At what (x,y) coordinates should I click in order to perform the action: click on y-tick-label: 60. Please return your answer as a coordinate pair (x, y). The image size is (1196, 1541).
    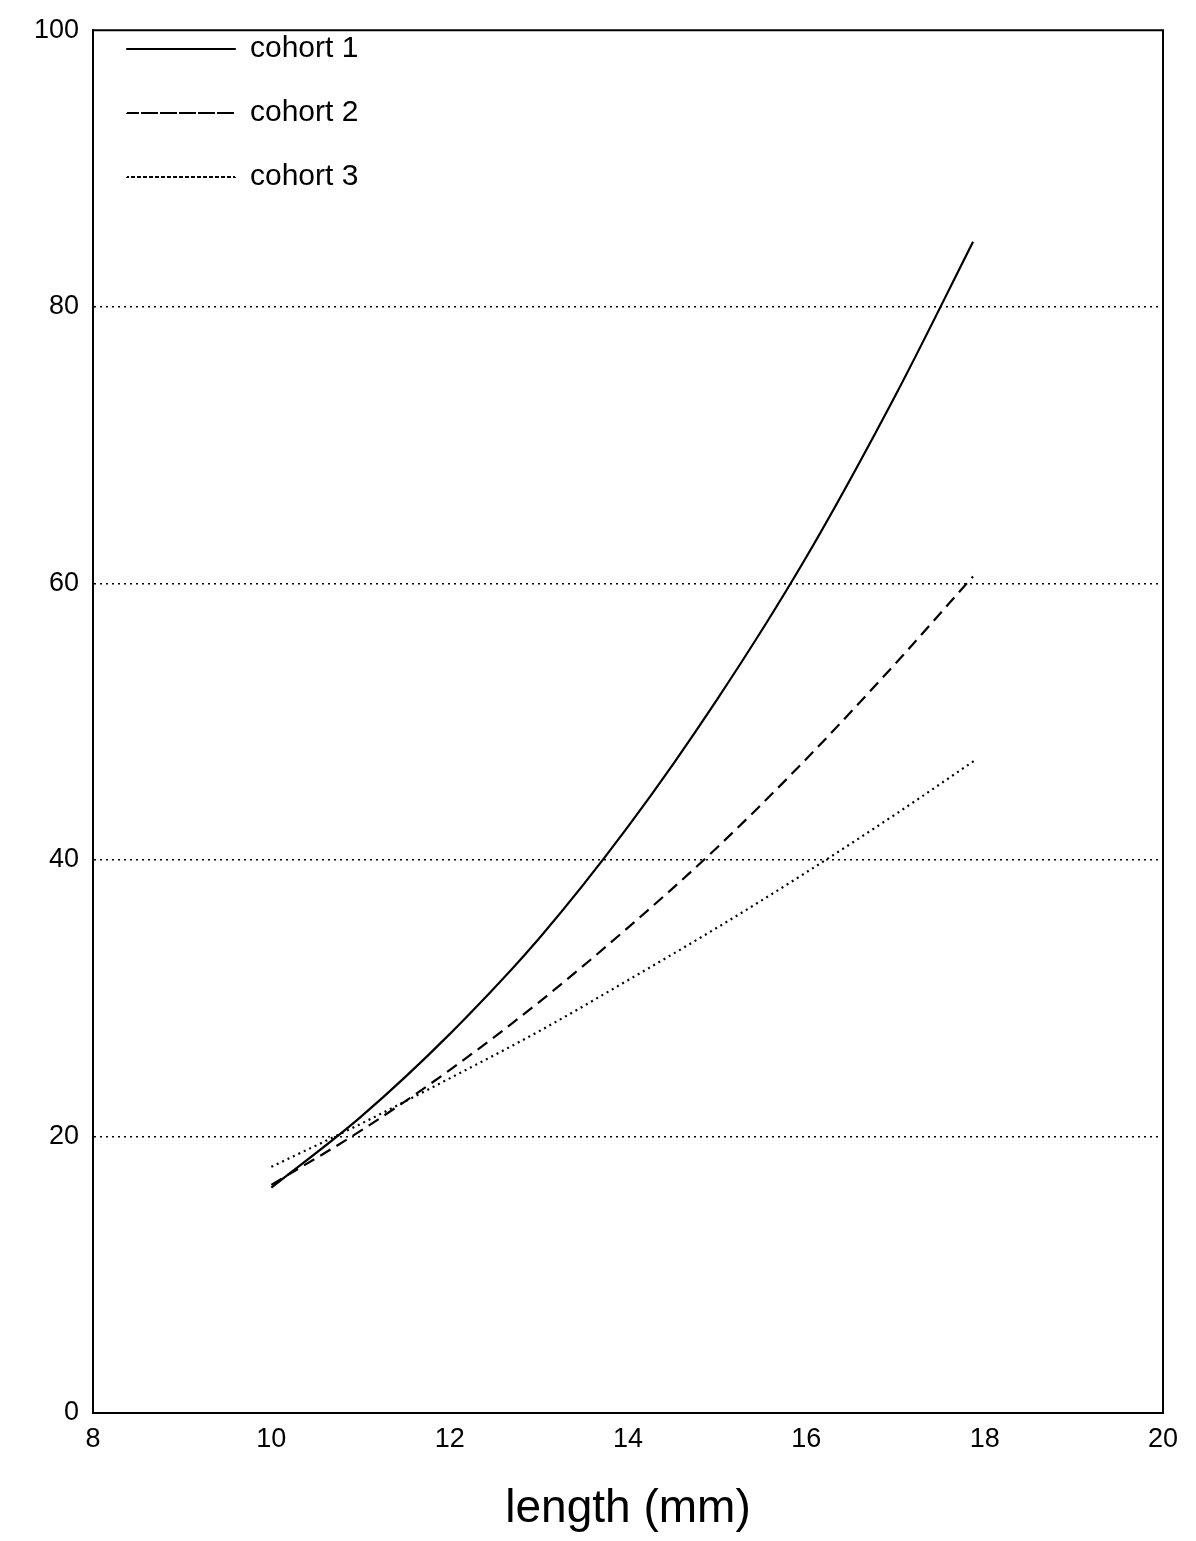
    Looking at the image, I should click on (63, 581).